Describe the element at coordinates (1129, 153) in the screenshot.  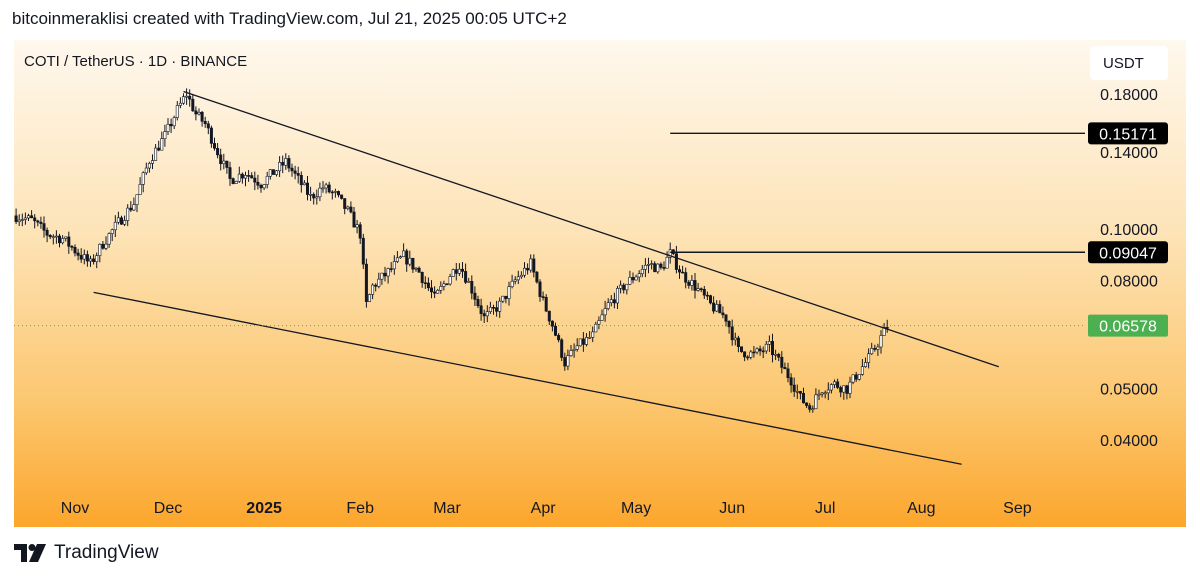
I see `y-tick-label: 0.14000` at that location.